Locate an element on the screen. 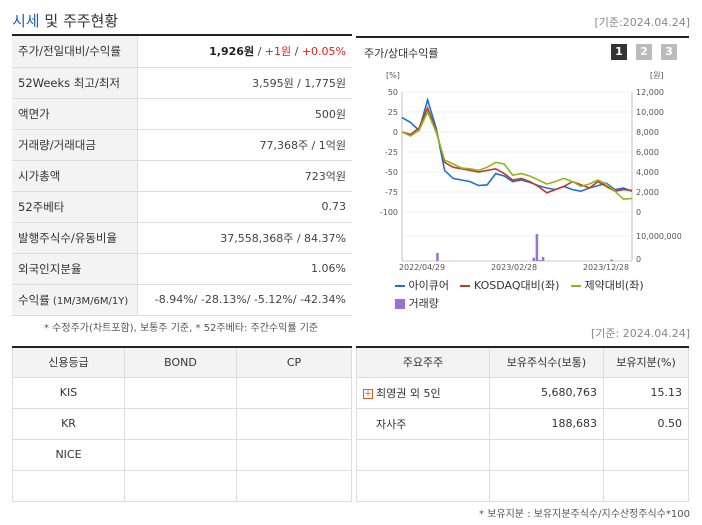 The height and width of the screenshot is (525, 702). right-tick-label: 2,000 is located at coordinates (647, 192).